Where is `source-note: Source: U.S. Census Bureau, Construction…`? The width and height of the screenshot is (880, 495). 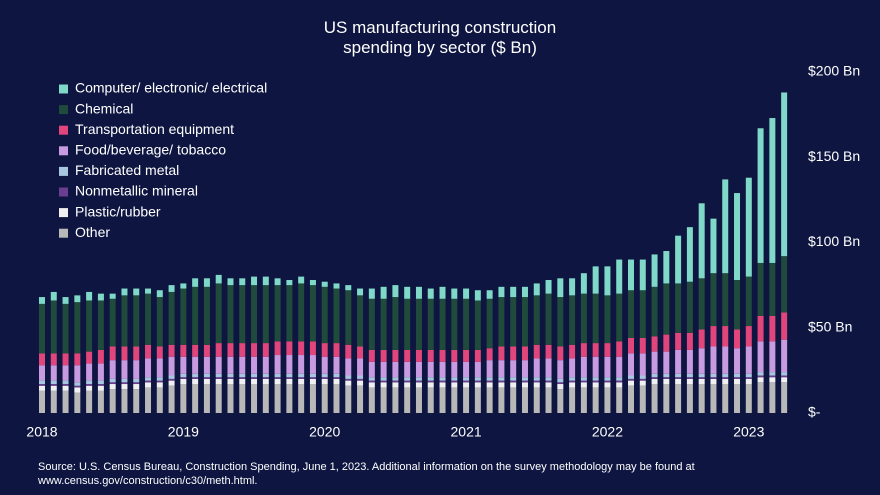
source-note: Source: U.S. Census Bureau, Construction… is located at coordinates (366, 474).